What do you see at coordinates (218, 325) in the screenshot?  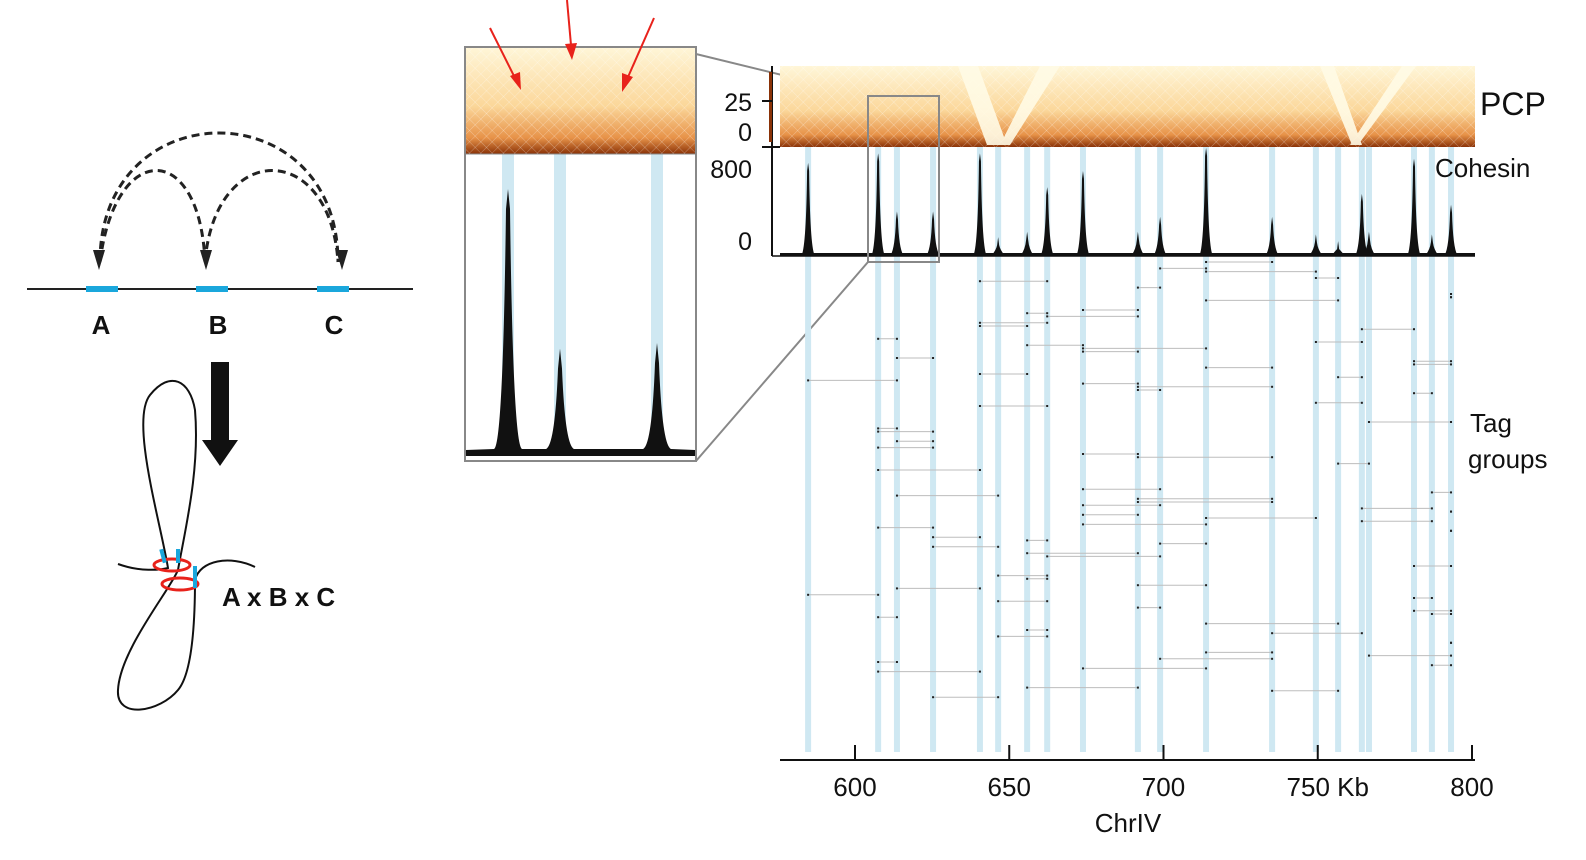 I see `locus-label-b: B` at bounding box center [218, 325].